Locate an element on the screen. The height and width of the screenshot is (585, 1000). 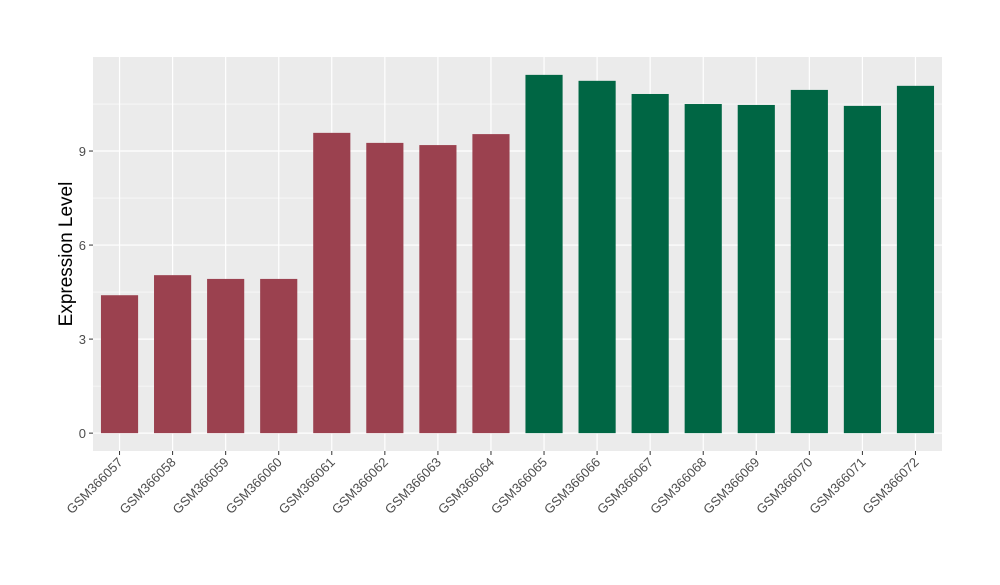
bar-GSM366062 is located at coordinates (385, 288).